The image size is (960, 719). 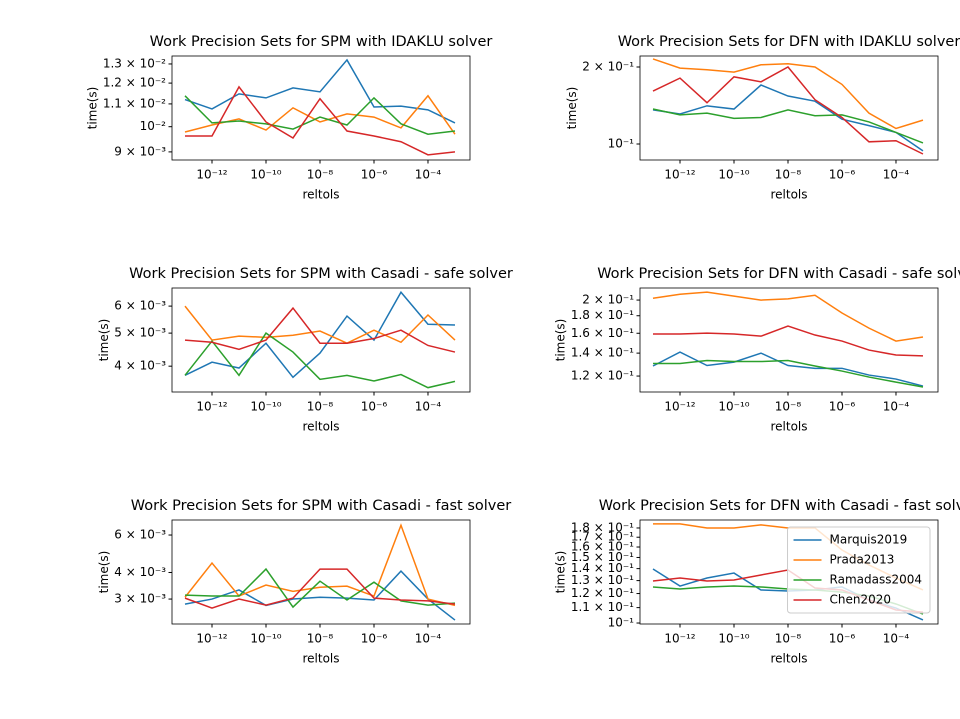 What do you see at coordinates (602, 580) in the screenshot?
I see `y-tick-label: 1.3 × 10⁻¹` at bounding box center [602, 580].